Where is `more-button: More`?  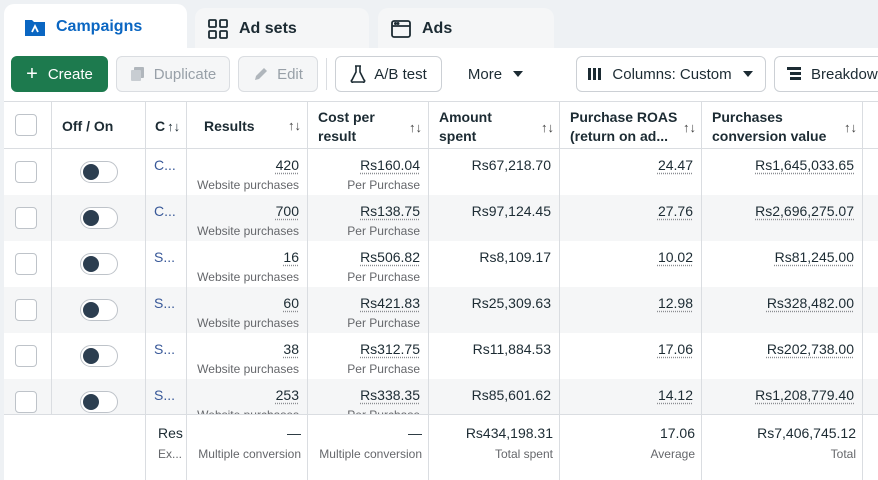 more-button: More is located at coordinates (496, 74).